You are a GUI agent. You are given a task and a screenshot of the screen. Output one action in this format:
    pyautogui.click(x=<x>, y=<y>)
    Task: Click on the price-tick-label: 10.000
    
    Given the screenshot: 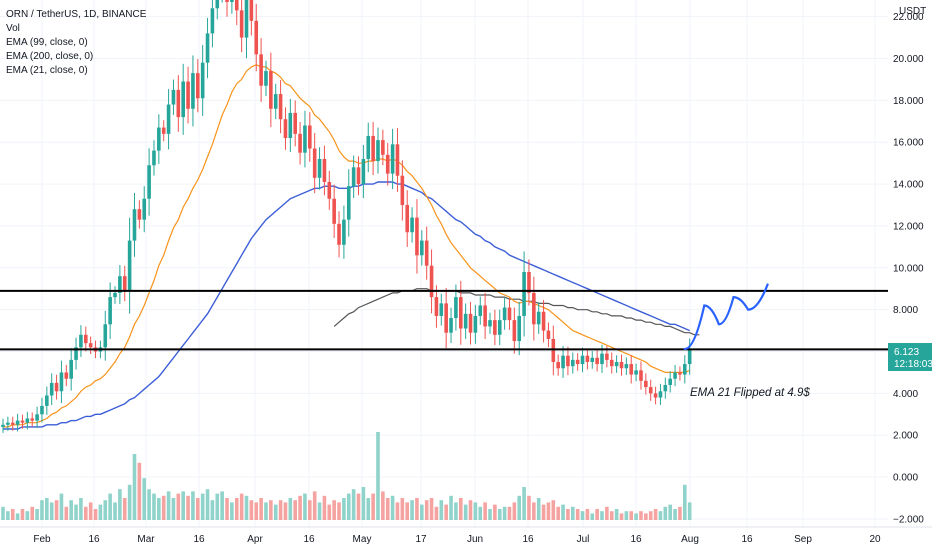 What is the action you would take?
    pyautogui.click(x=908, y=268)
    